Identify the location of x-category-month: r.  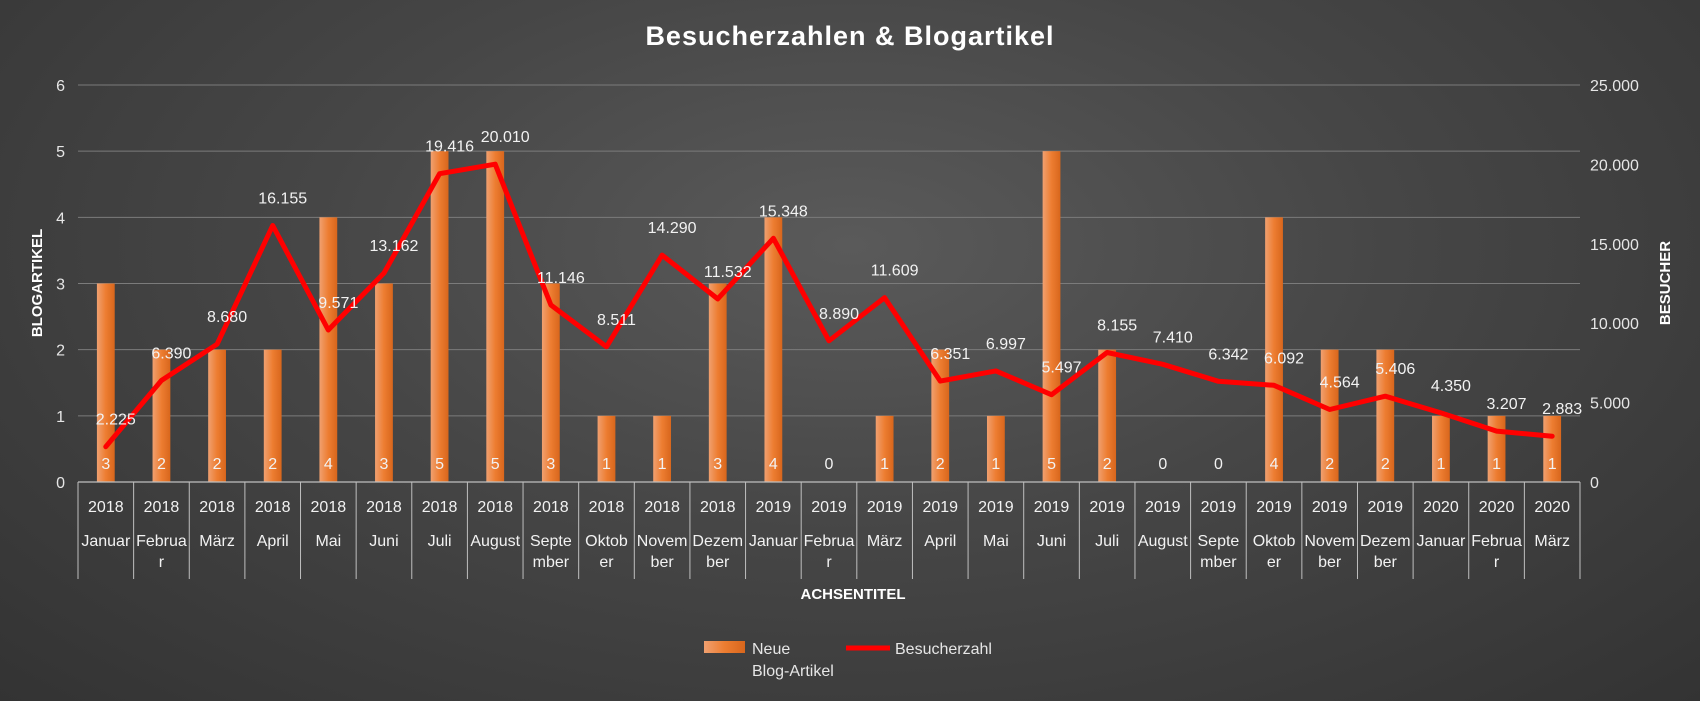
(1497, 562).